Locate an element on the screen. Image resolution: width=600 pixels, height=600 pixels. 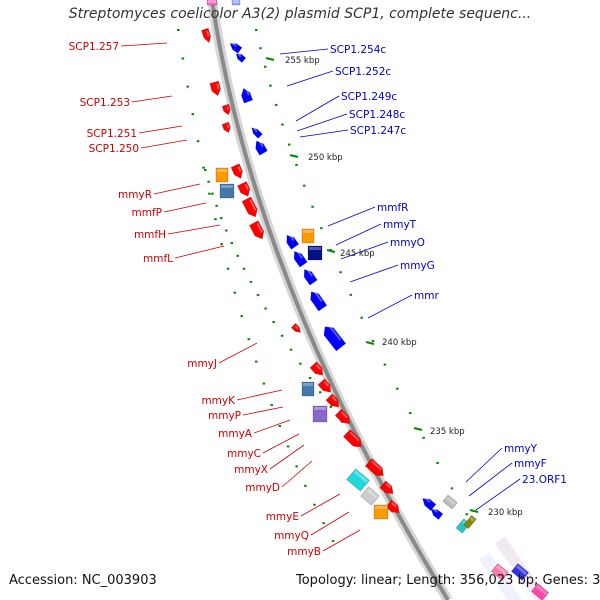
gene-label-mmyf: mmyF is located at coordinates (530, 464).